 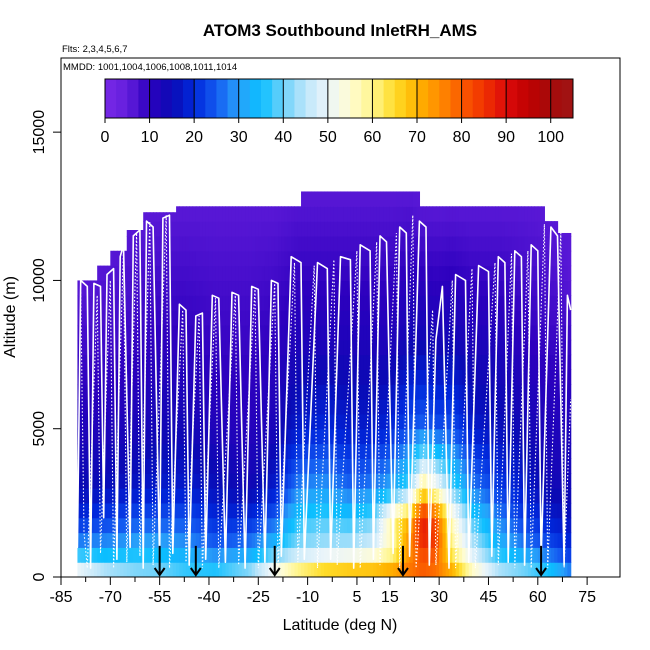 I want to click on x-axis-label: Latitude (deg N), so click(x=340, y=625).